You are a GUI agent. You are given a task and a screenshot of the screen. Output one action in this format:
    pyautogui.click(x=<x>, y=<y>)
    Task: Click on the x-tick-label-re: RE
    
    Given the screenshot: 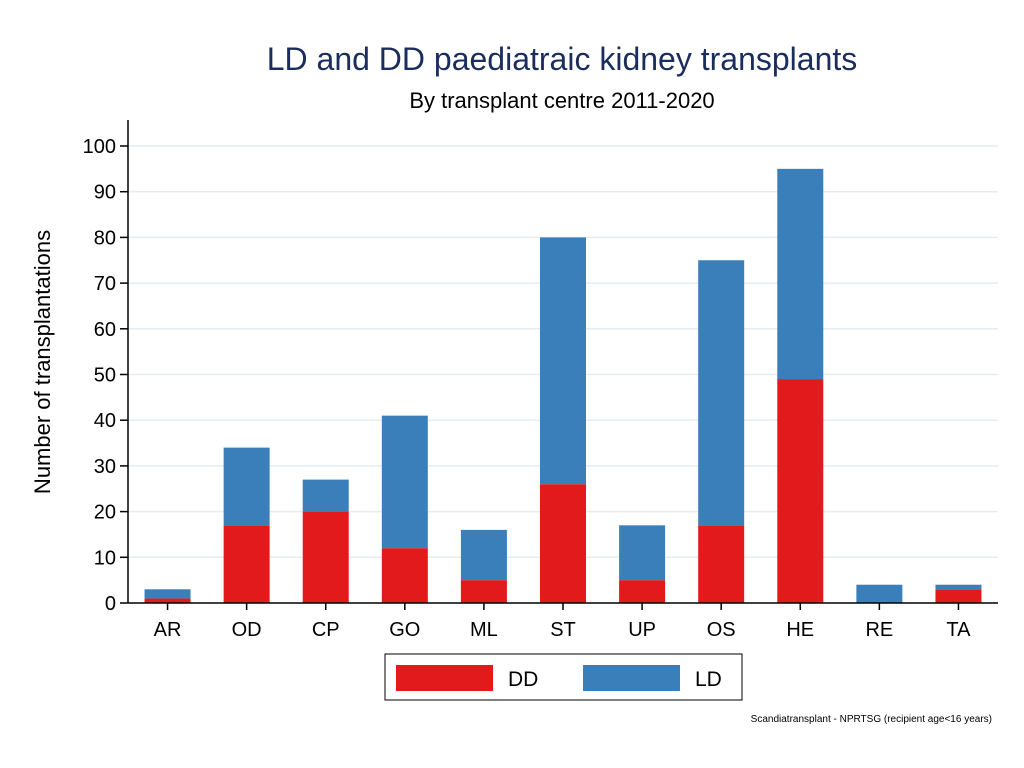 What is the action you would take?
    pyautogui.click(x=879, y=630)
    